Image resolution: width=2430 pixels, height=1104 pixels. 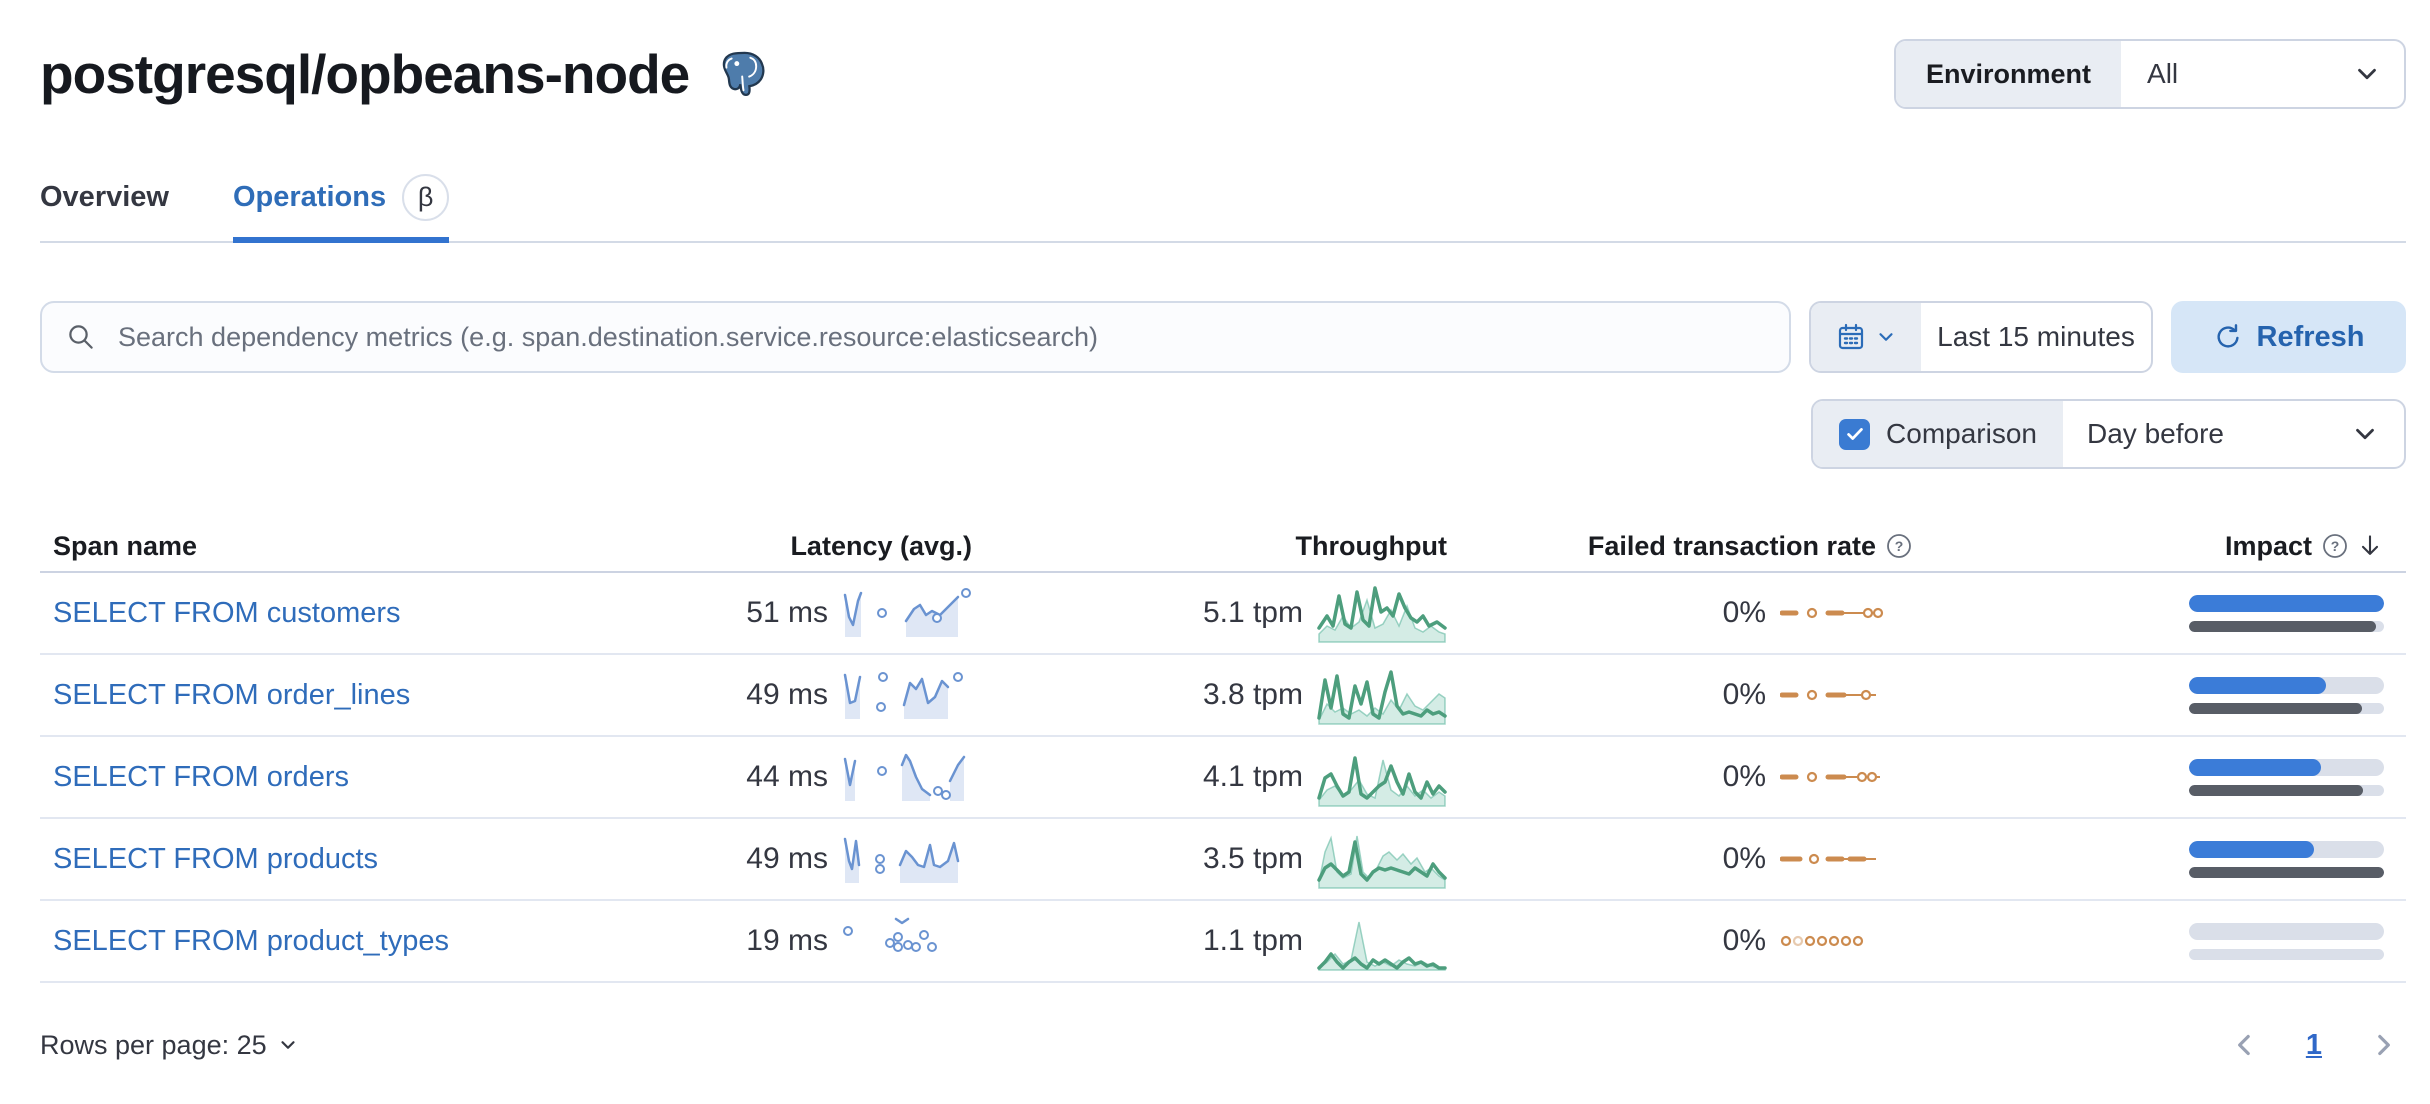 I want to click on throughput-value: 4.1 tpm, so click(x=1252, y=776).